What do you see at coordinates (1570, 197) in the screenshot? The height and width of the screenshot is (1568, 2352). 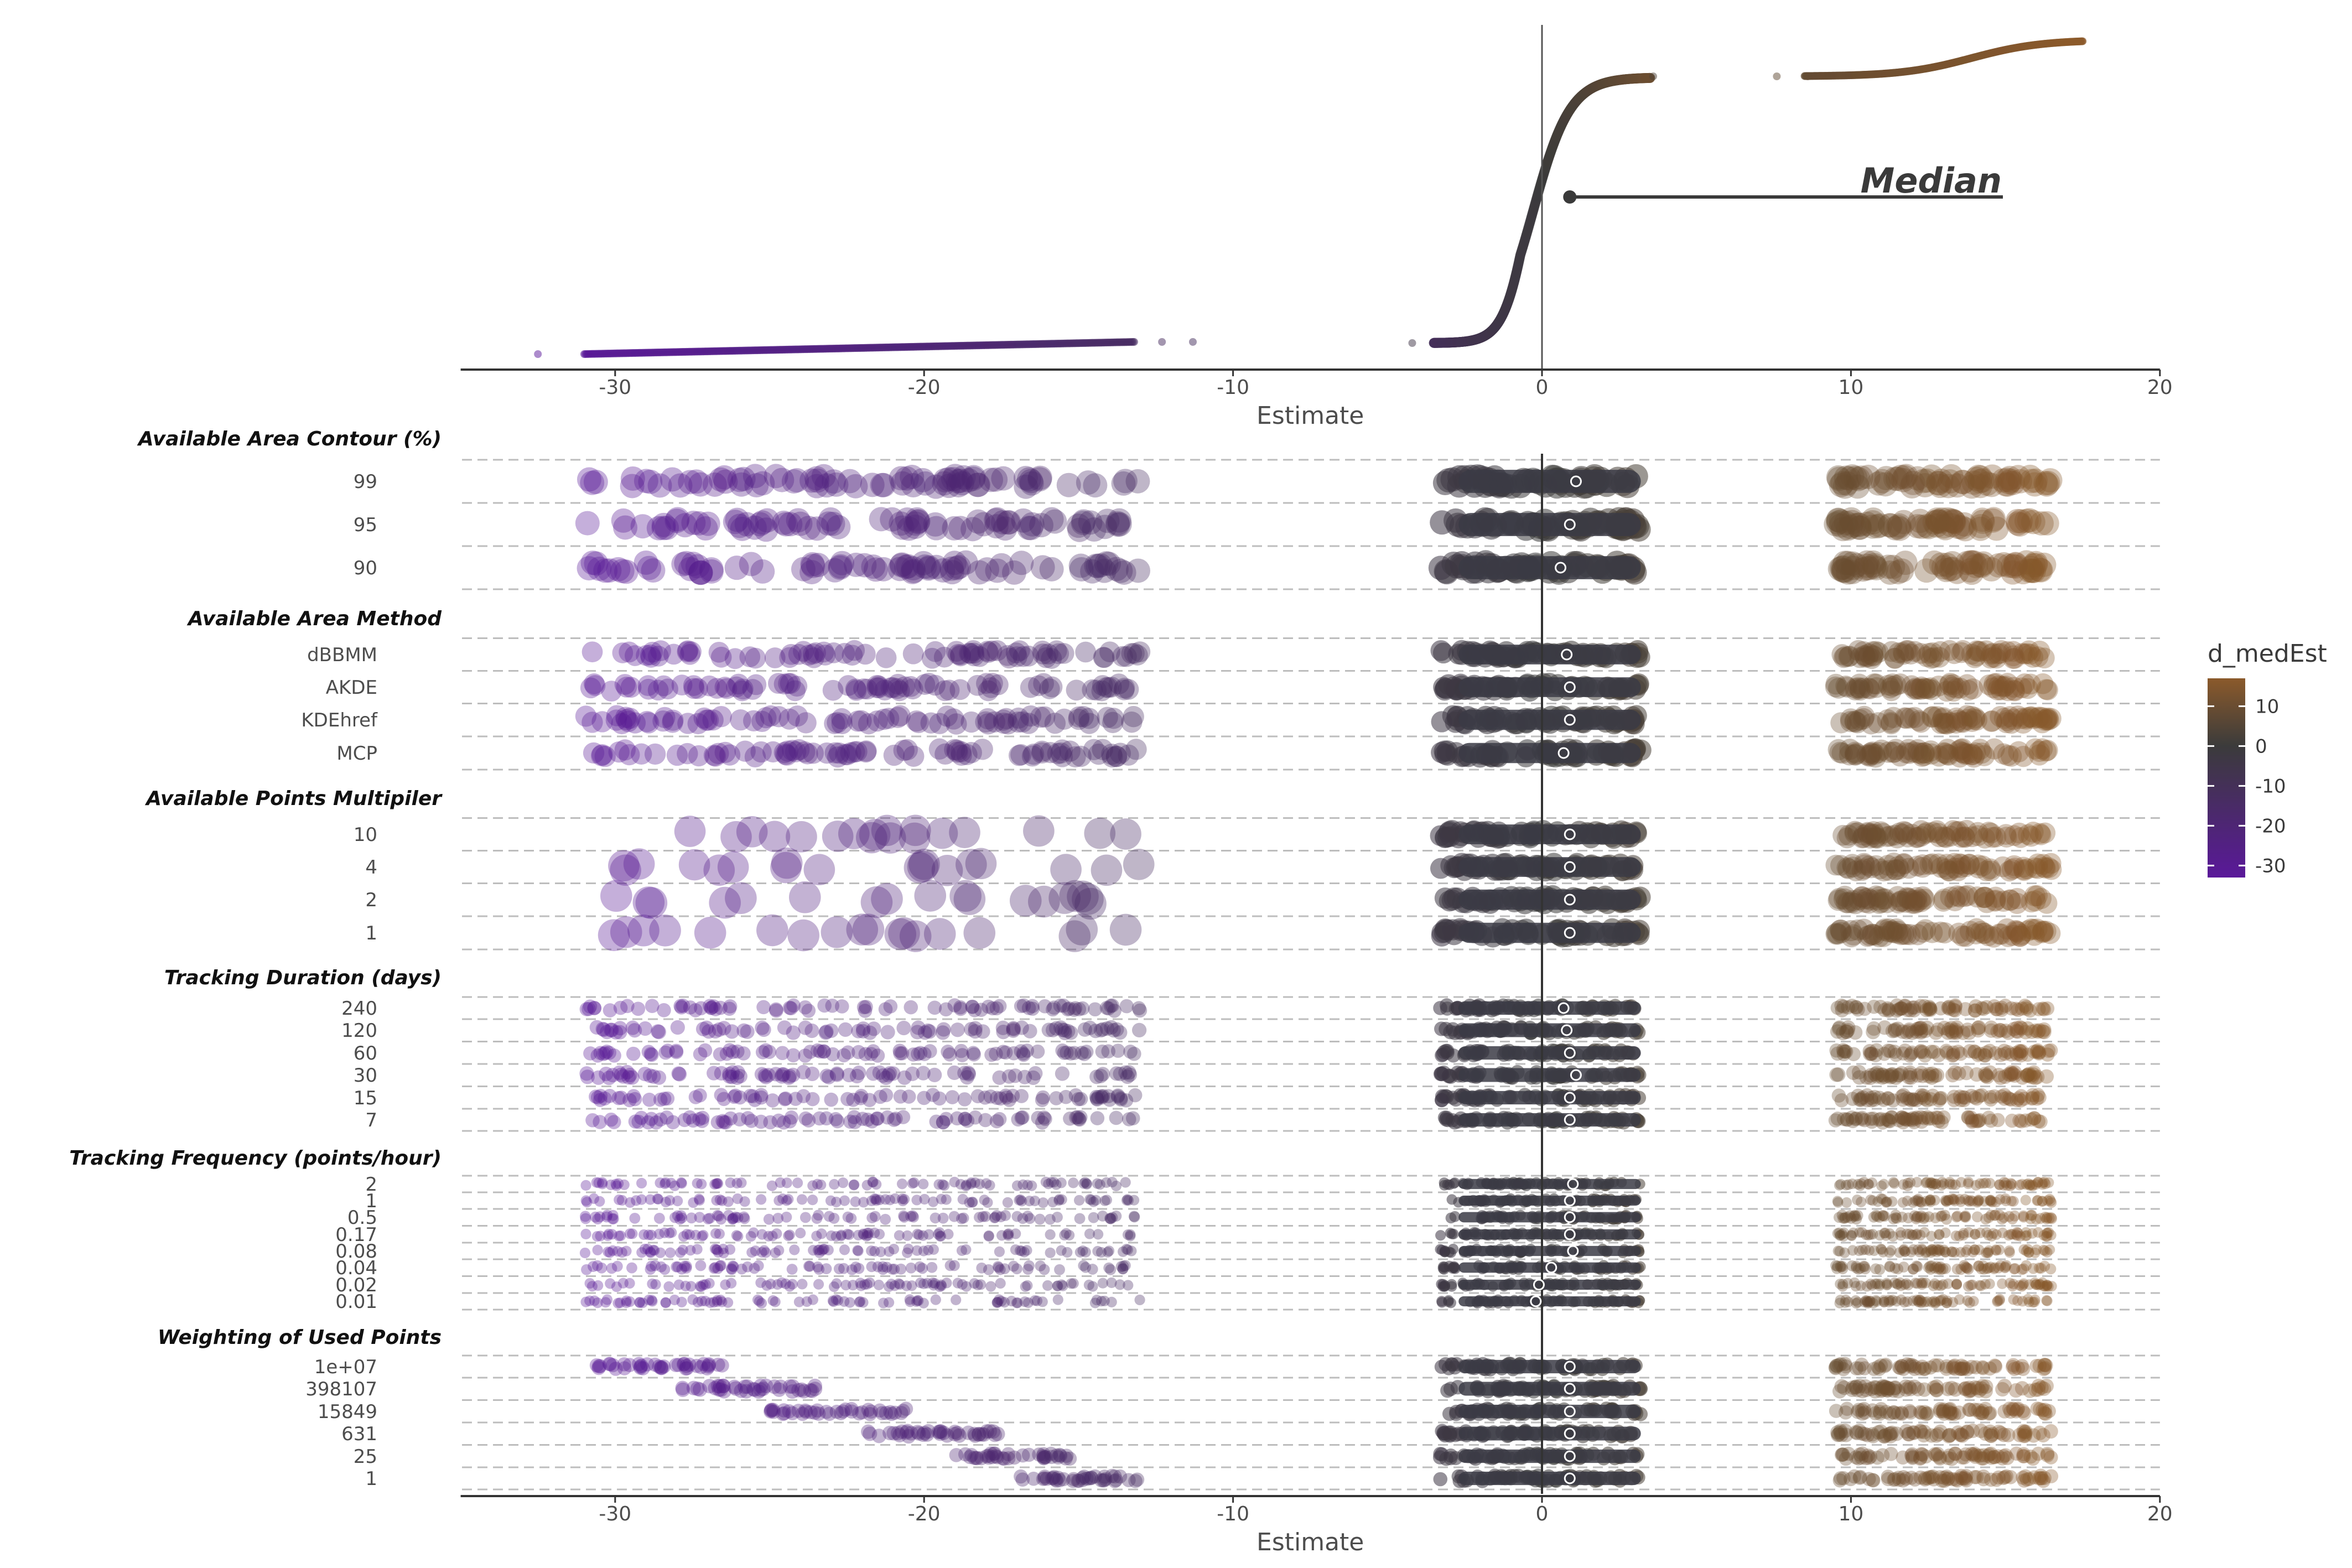 I see `median-point` at bounding box center [1570, 197].